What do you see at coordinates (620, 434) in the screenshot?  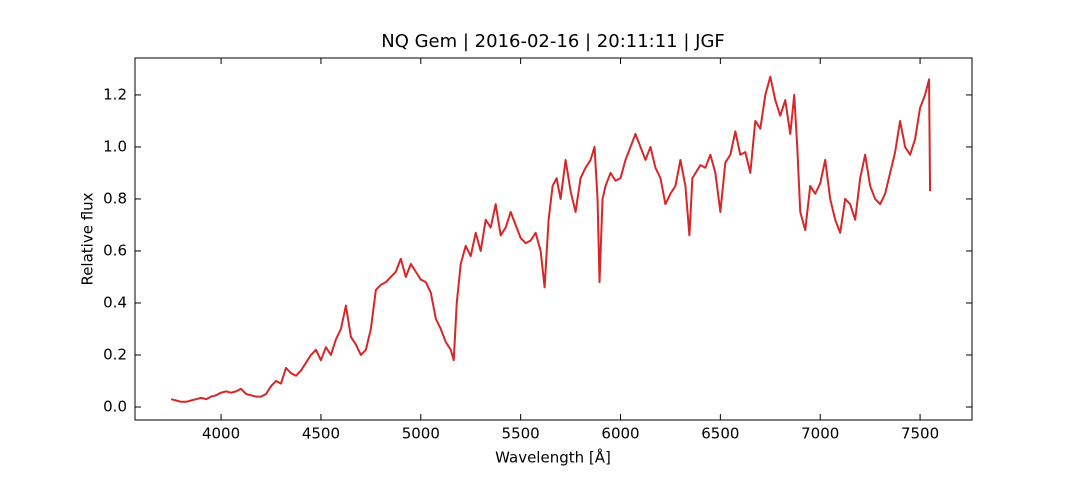 I see `x-tick-label: 6000` at bounding box center [620, 434].